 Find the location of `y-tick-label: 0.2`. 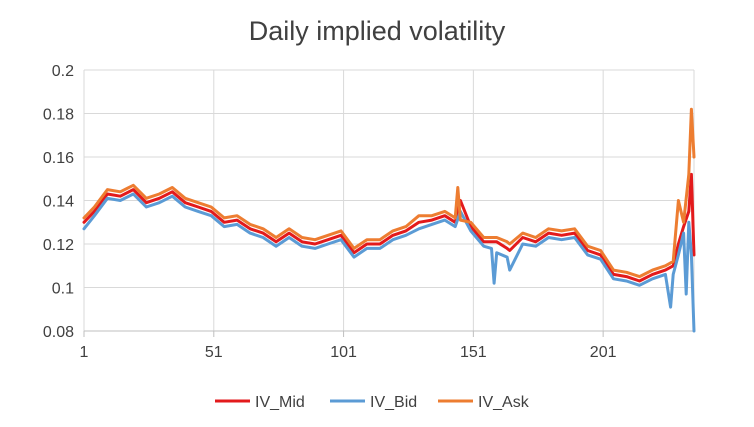

y-tick-label: 0.2 is located at coordinates (63, 71).